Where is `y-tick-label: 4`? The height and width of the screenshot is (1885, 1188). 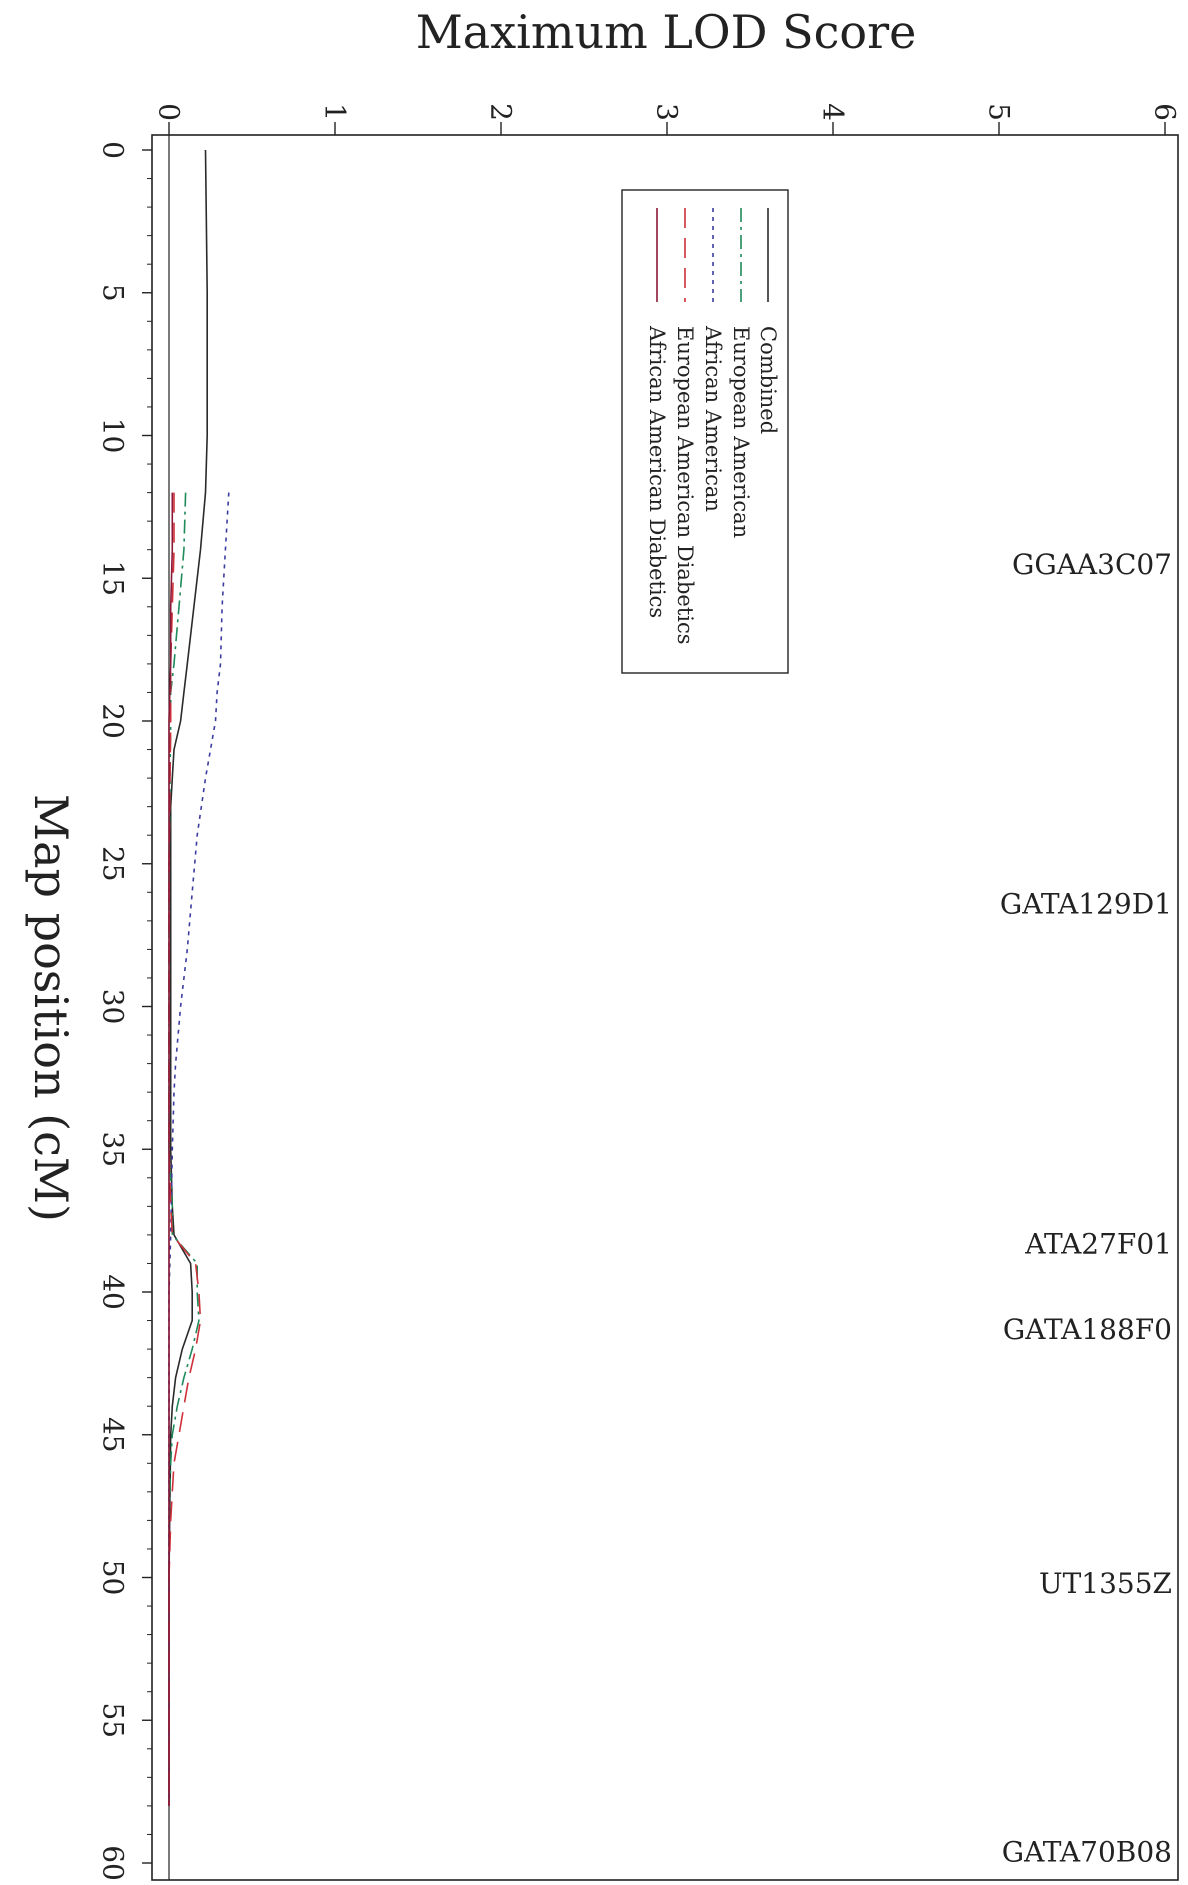 y-tick-label: 4 is located at coordinates (833, 112).